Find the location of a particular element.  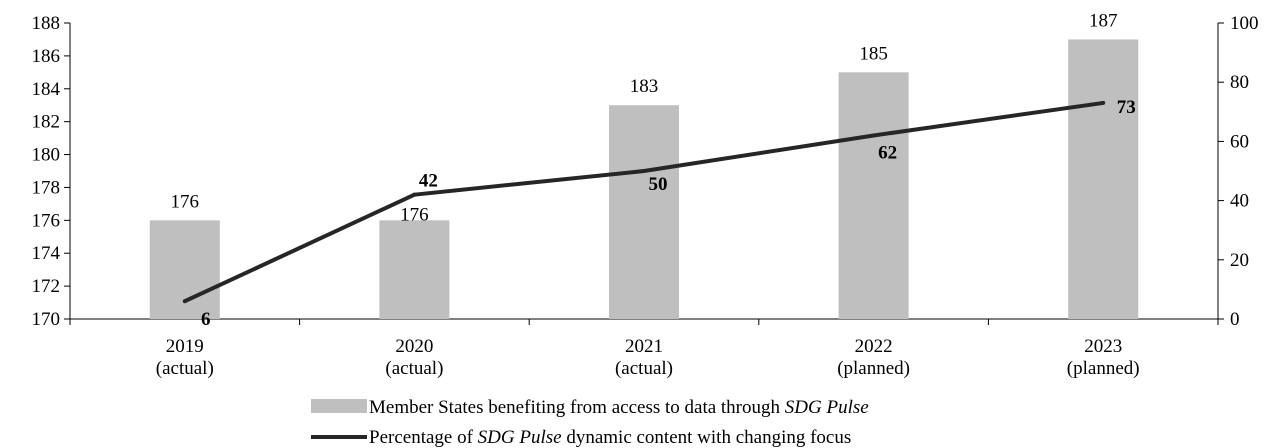

y-left-tick-label: 172 is located at coordinates (46, 286).